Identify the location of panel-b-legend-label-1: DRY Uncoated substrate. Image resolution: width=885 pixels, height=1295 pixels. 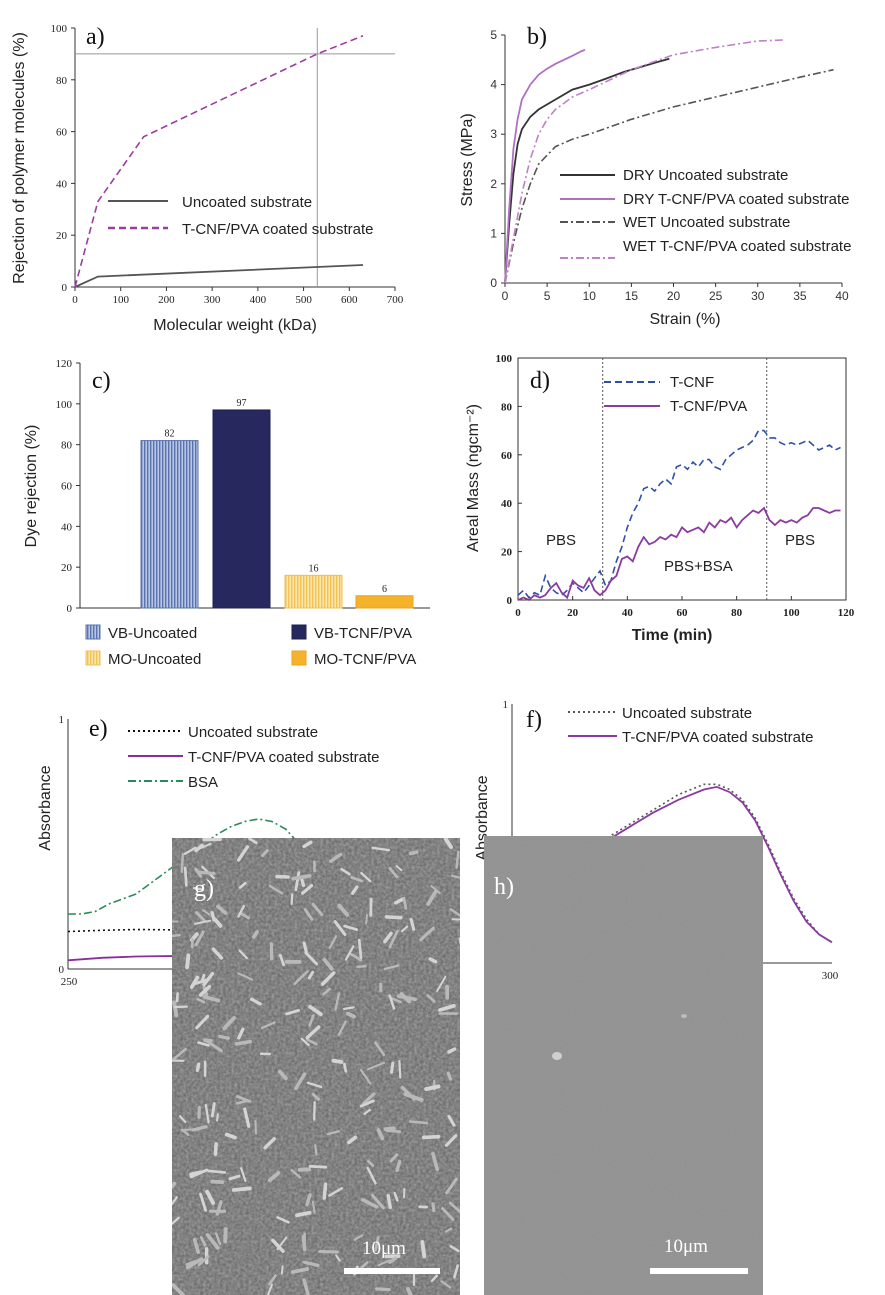
(705, 175).